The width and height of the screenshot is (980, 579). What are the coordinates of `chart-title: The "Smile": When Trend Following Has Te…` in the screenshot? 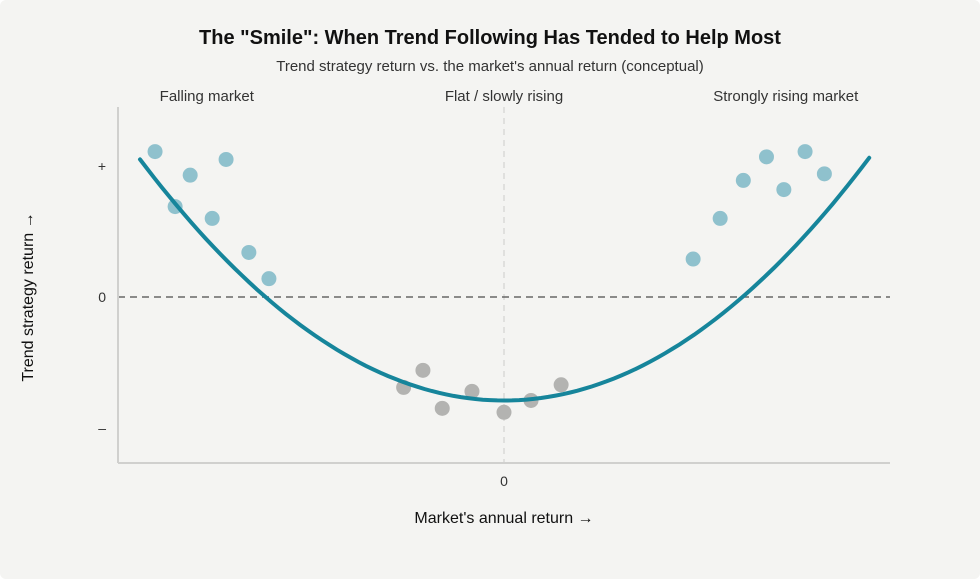 It's located at (490, 38).